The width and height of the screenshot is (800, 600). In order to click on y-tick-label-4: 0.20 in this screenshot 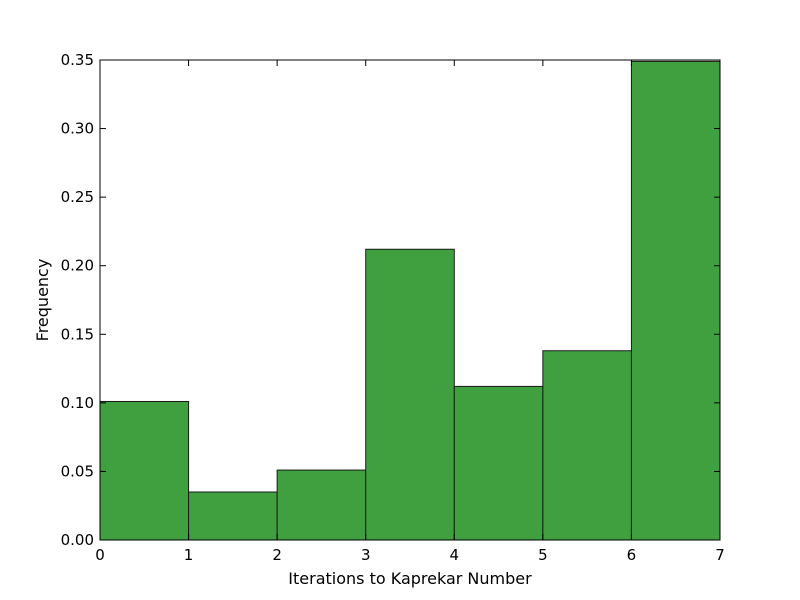, I will do `click(77, 266)`.